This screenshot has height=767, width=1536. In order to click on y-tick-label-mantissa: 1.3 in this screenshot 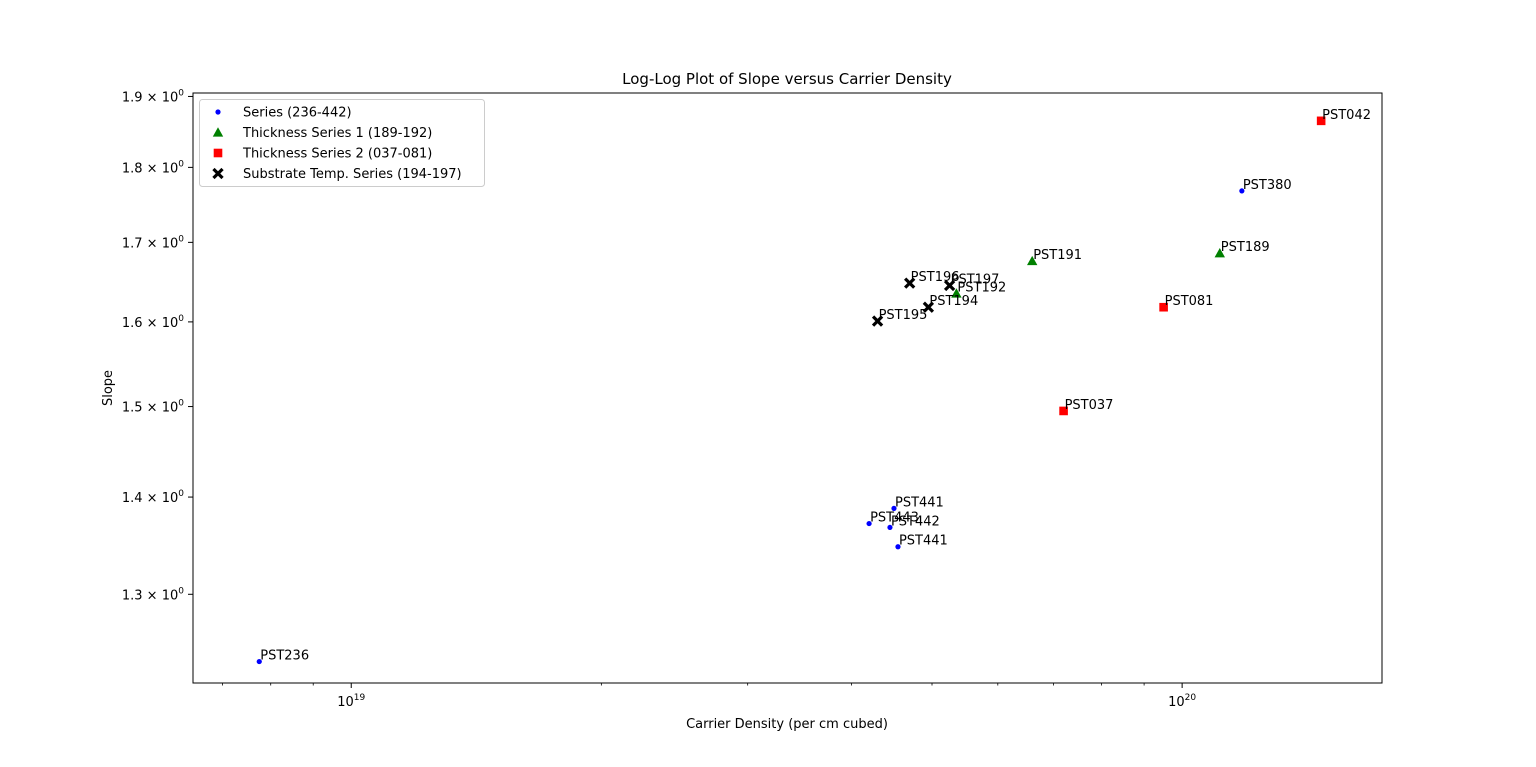, I will do `click(132, 595)`.